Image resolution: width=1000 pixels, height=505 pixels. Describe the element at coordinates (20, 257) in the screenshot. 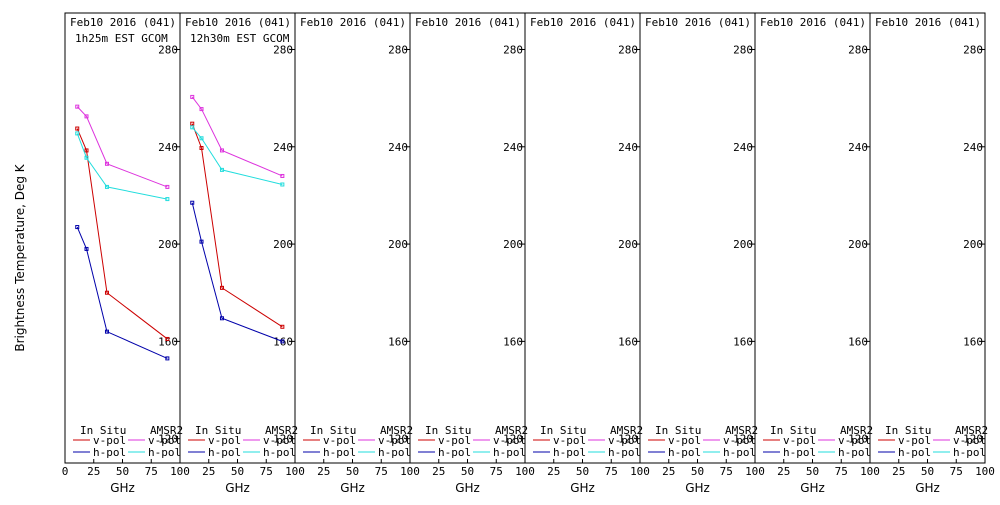

I see `y-axis-label: Brightness Temperature, Deg K` at that location.